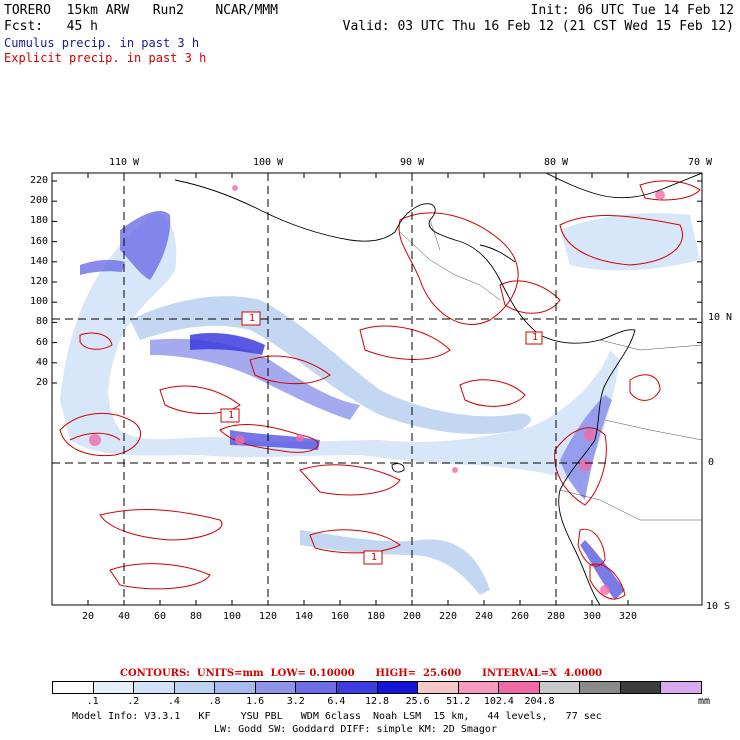 Image resolution: width=740 pixels, height=740 pixels. Describe the element at coordinates (38, 221) in the screenshot. I see `y-tick-label: 180` at that location.